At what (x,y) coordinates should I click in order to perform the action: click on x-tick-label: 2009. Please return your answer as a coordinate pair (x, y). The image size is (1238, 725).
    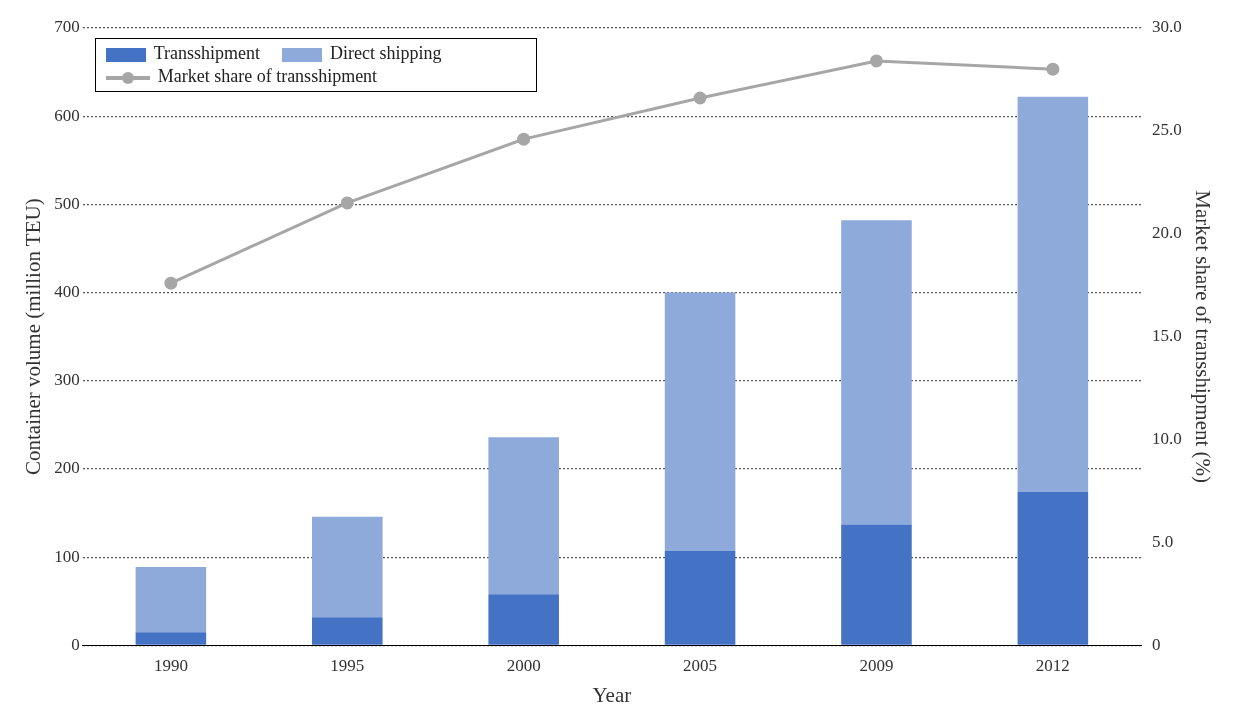
    Looking at the image, I should click on (876, 666).